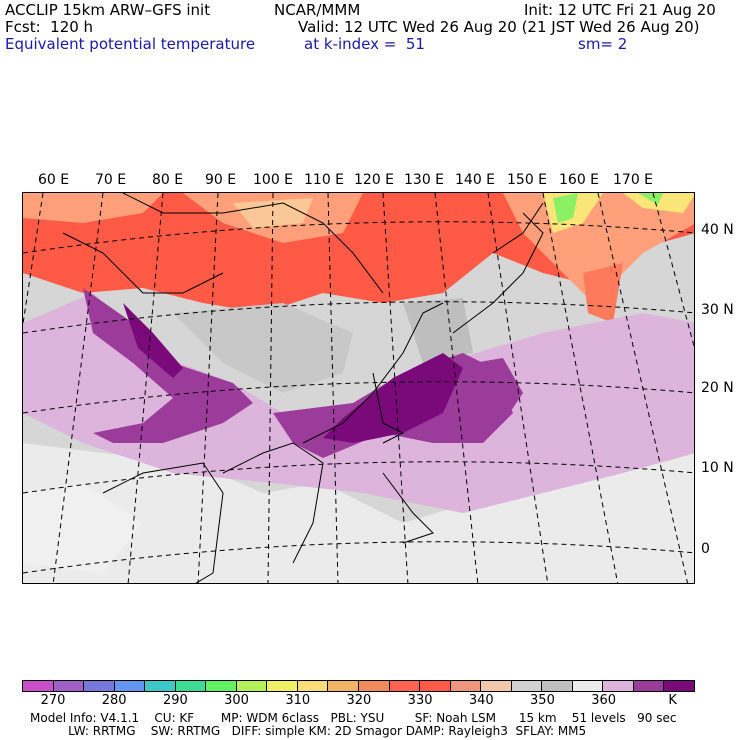  What do you see at coordinates (579, 180) in the screenshot?
I see `longitude-label: 160 E` at bounding box center [579, 180].